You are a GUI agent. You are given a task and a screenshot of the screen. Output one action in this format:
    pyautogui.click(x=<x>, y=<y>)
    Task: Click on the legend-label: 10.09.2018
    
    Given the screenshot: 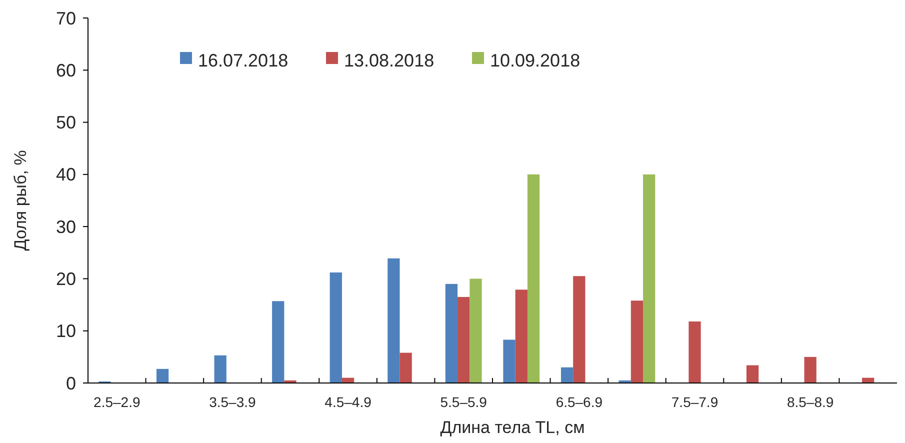 What is the action you would take?
    pyautogui.click(x=535, y=60)
    